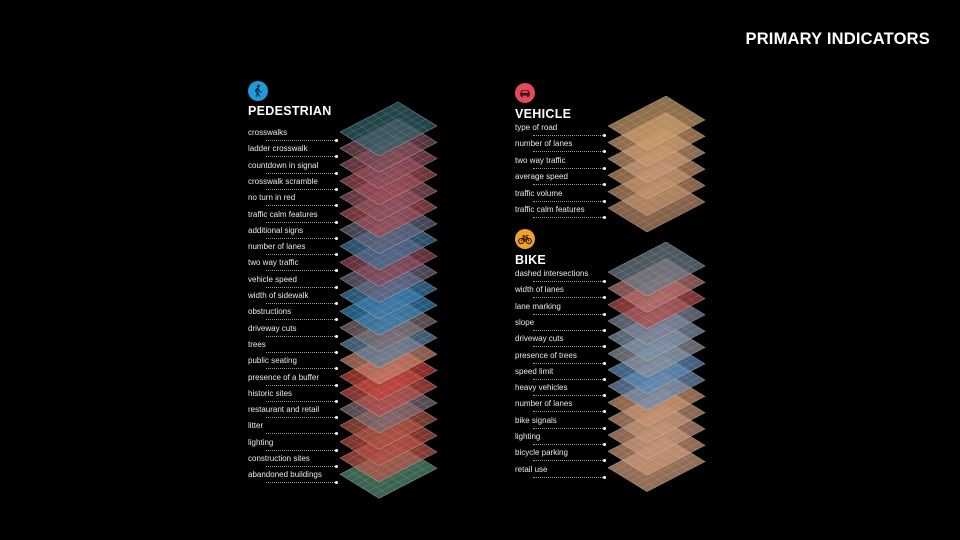 The height and width of the screenshot is (540, 960). What do you see at coordinates (656, 366) in the screenshot?
I see `bike-layer-stack` at bounding box center [656, 366].